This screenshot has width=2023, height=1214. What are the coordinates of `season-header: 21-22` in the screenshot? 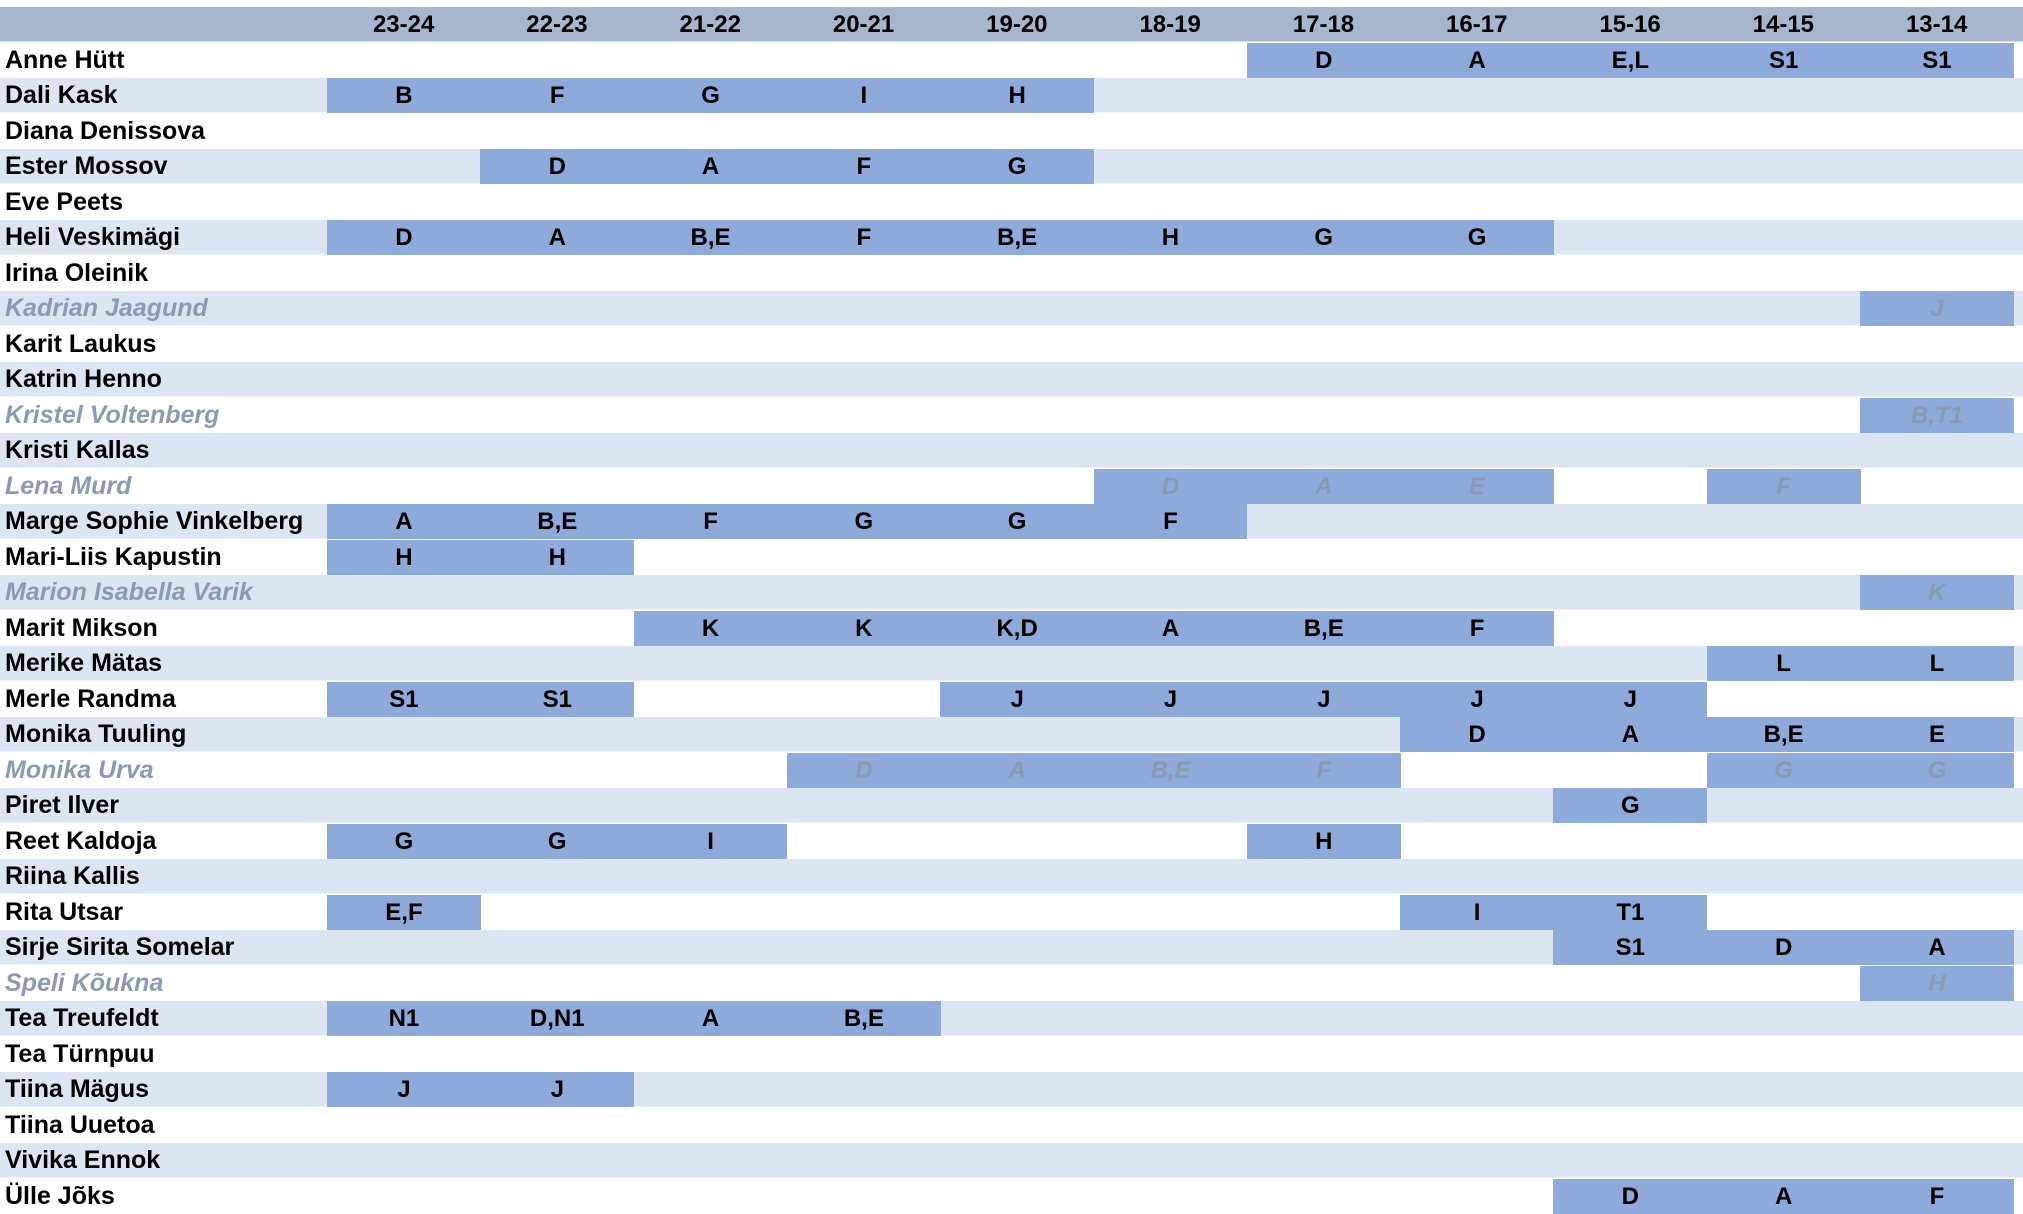 It's located at (710, 24).